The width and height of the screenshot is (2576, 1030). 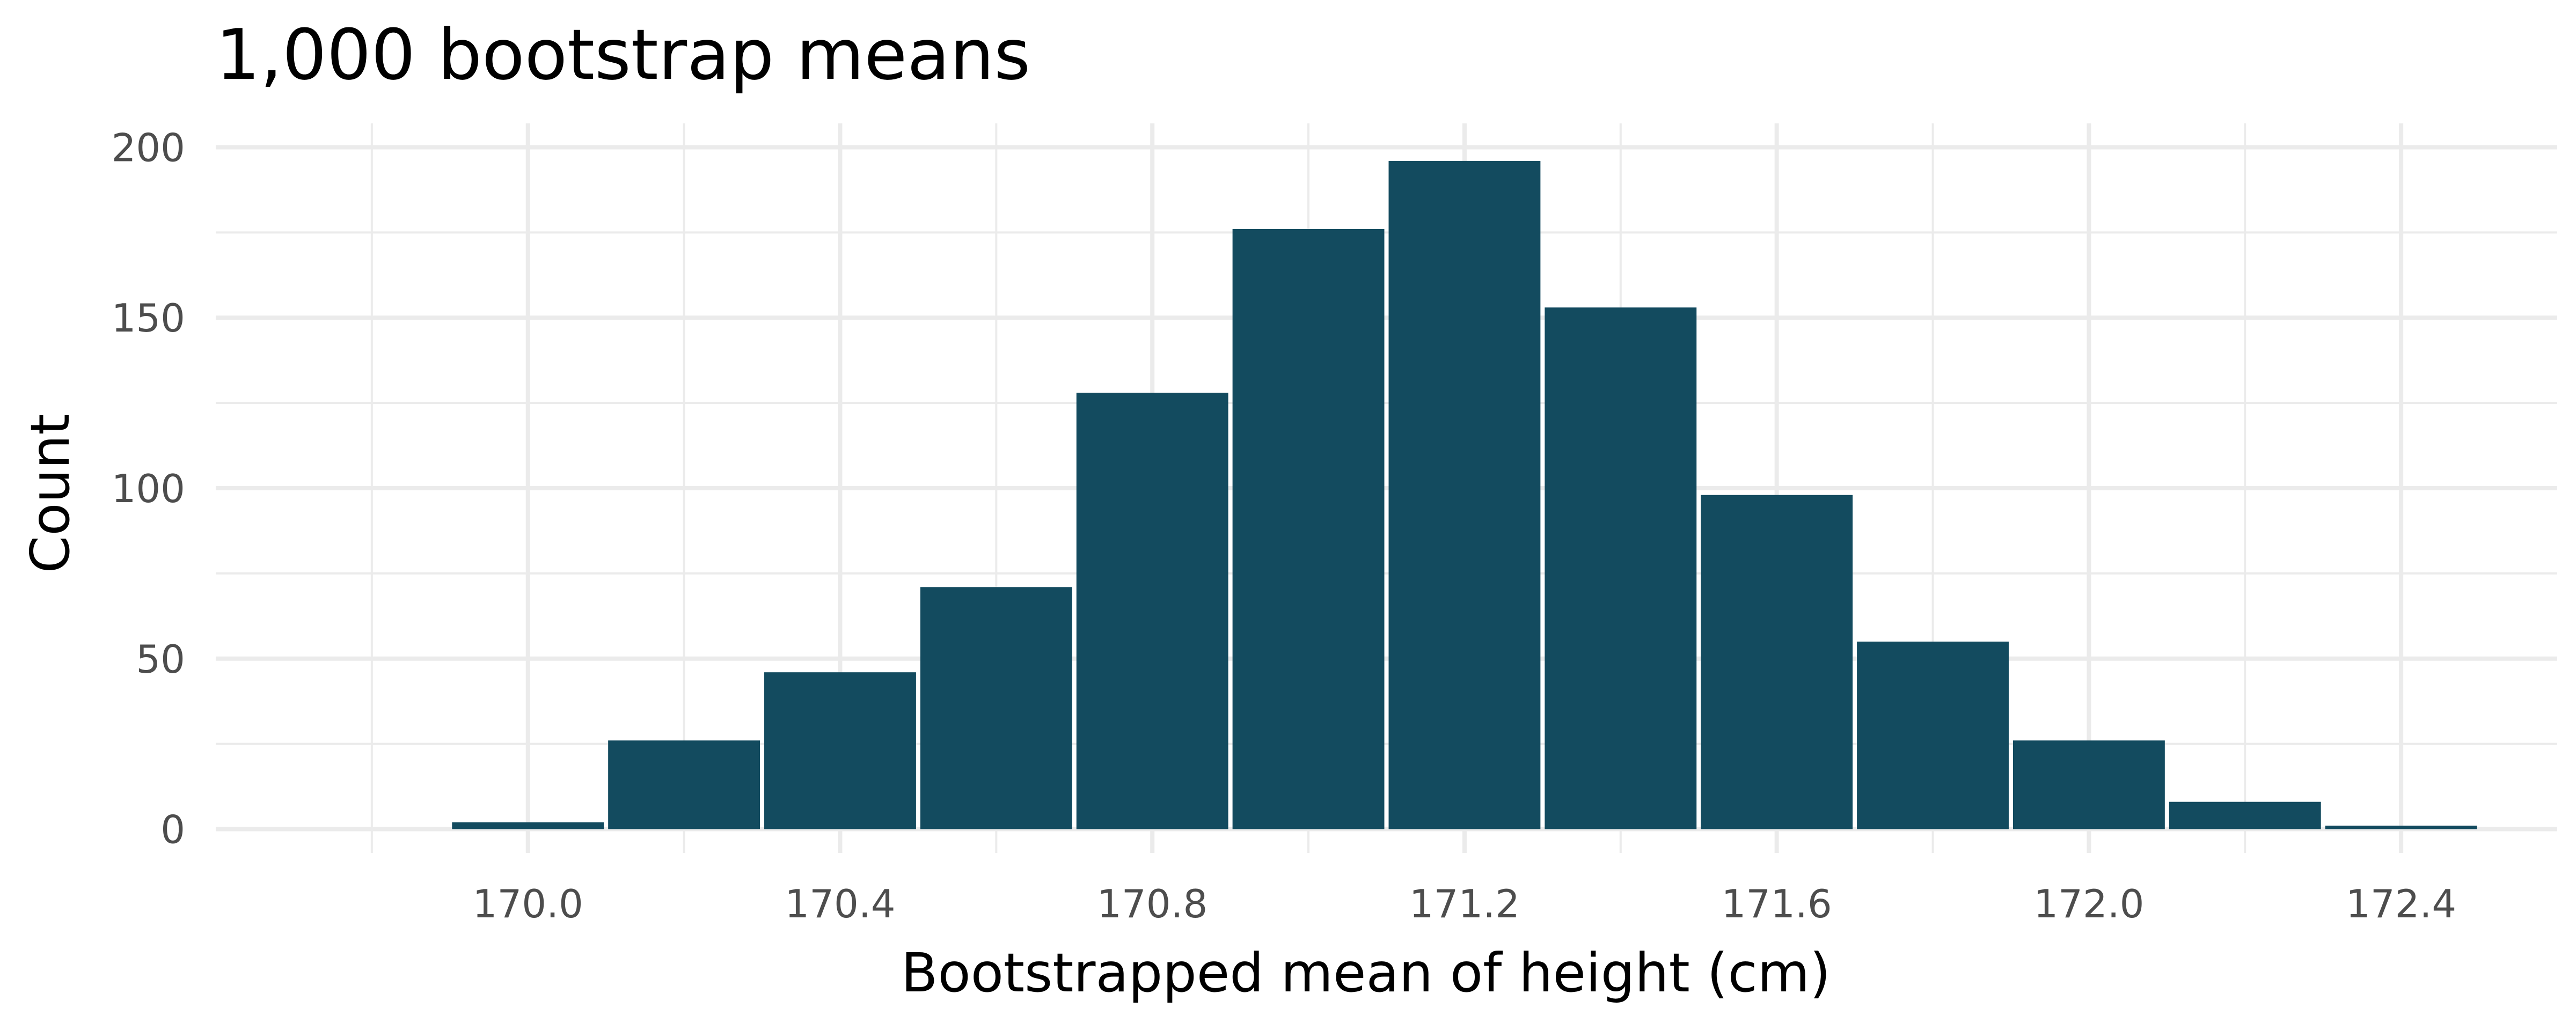 What do you see at coordinates (2401, 904) in the screenshot?
I see `x-tick-label: 172.4` at bounding box center [2401, 904].